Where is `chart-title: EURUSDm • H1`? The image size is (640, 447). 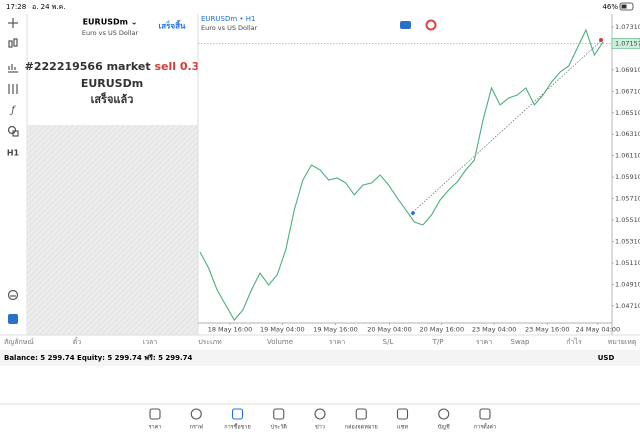
chart-title: EURUSDm • H1 is located at coordinates (228, 19).